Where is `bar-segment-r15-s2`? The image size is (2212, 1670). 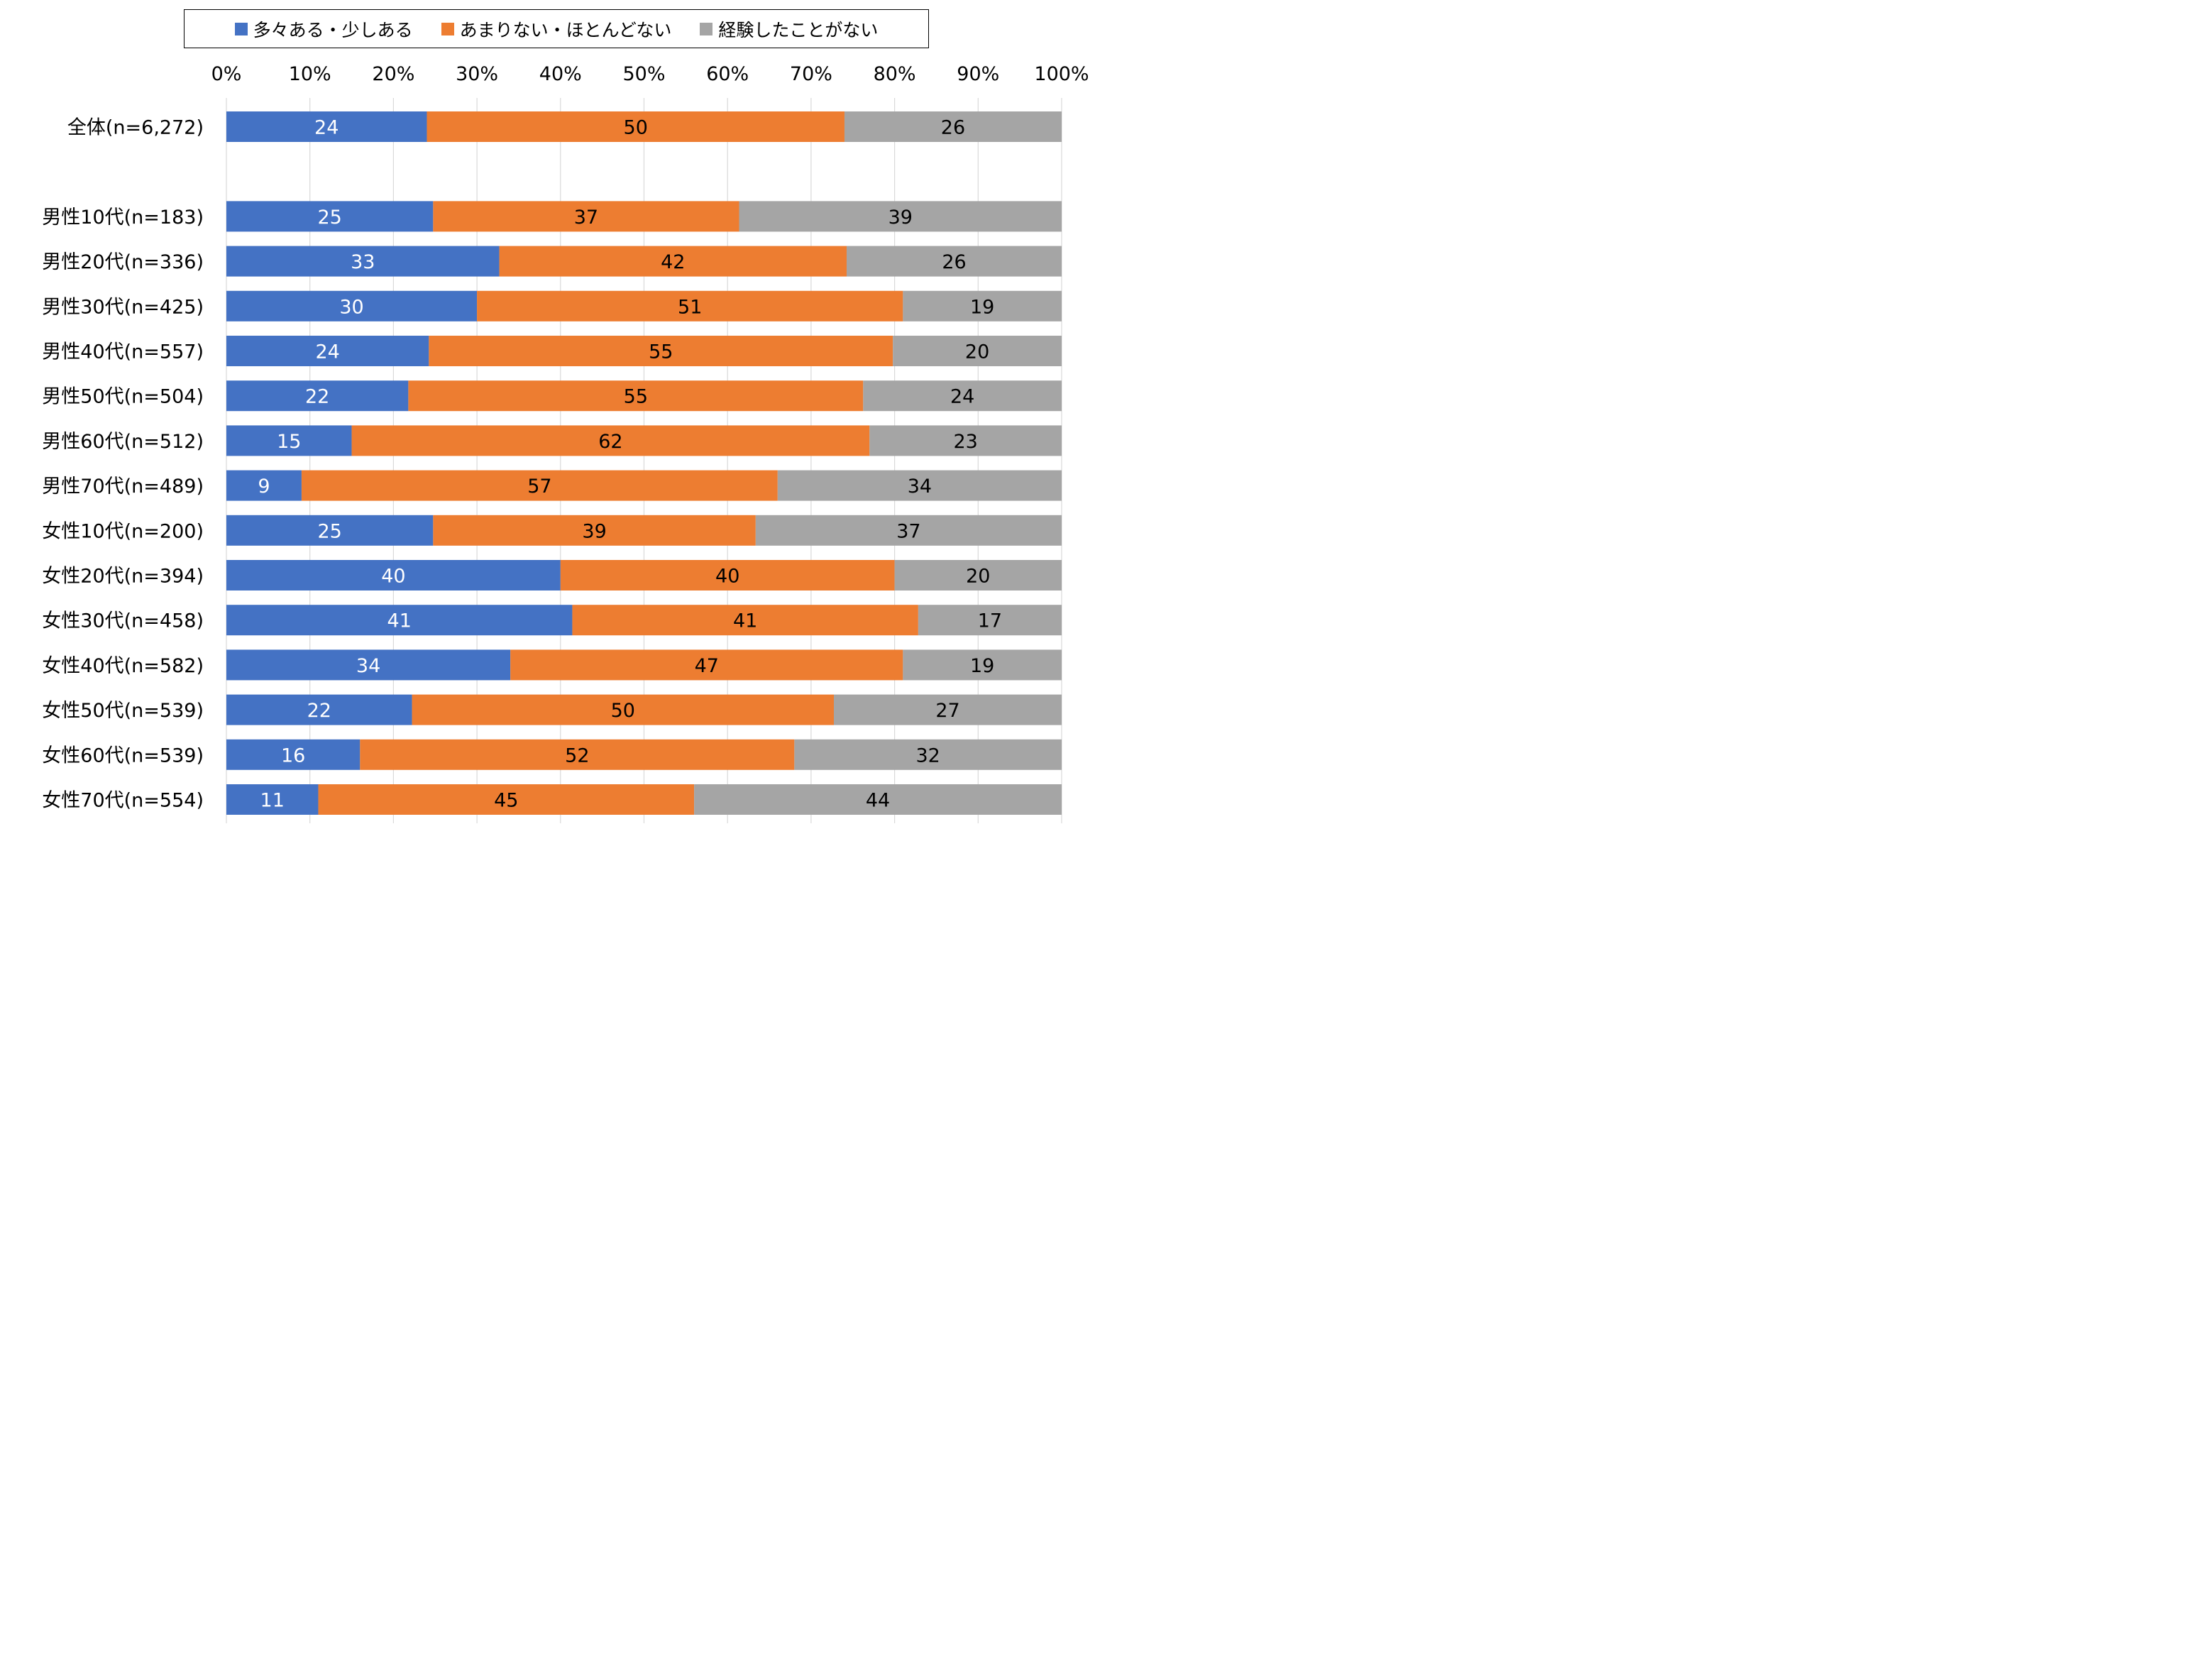
bar-segment-r15-s2 is located at coordinates (878, 799).